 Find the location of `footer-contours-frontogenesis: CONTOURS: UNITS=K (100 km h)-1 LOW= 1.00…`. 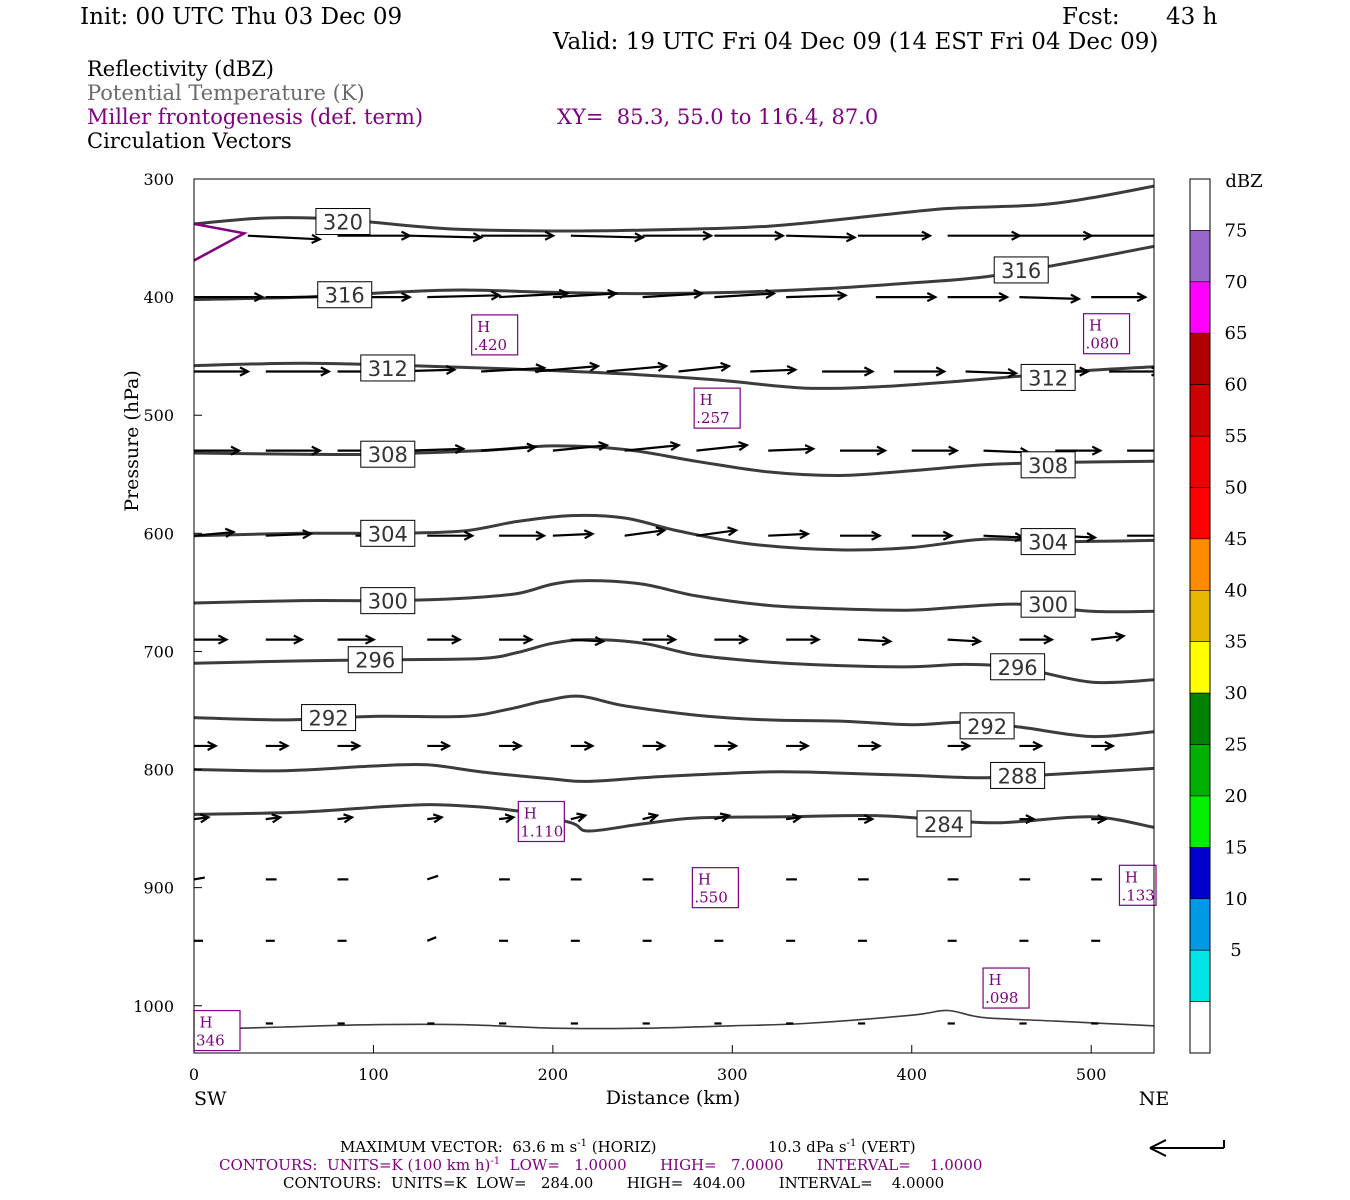

footer-contours-frontogenesis: CONTOURS: UNITS=K (100 km h)-1 LOW= 1.00… is located at coordinates (601, 1165).